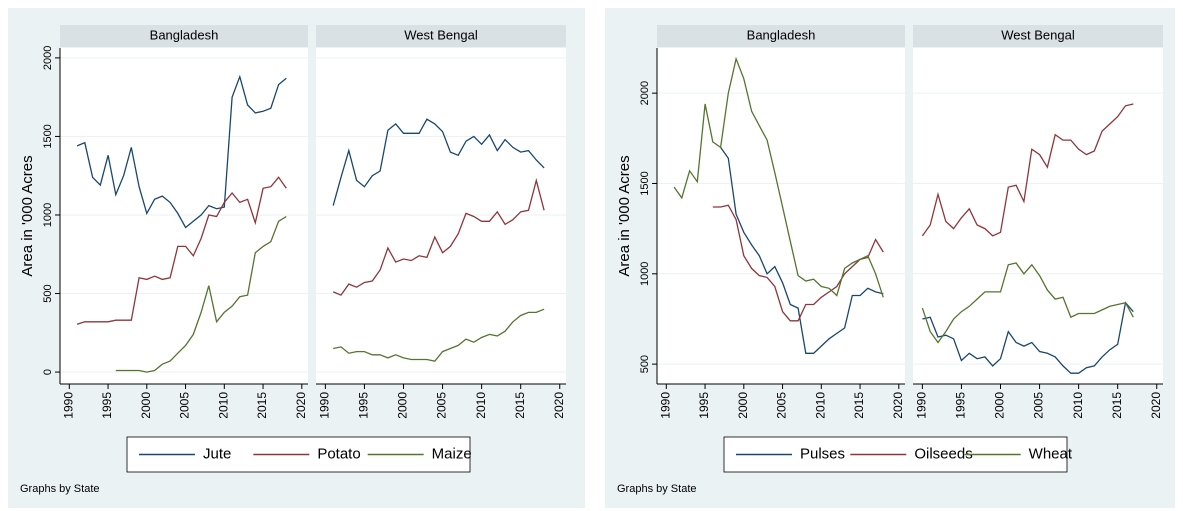 The image size is (1183, 511). I want to click on y-tick-label: 0, so click(48, 372).